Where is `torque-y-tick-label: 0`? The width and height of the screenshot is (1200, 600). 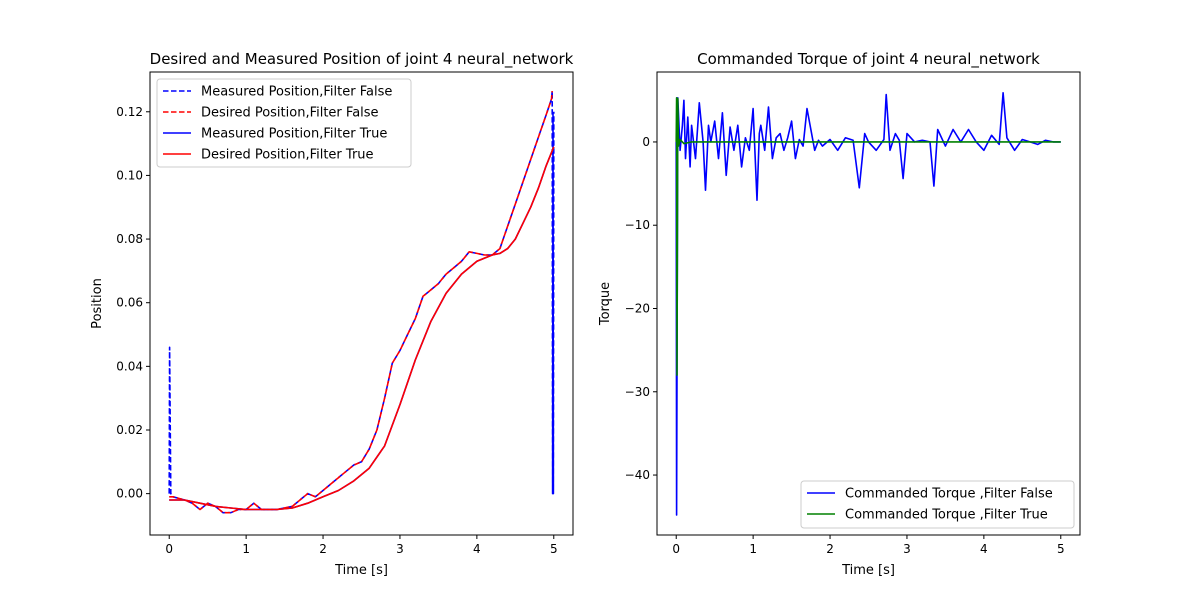
torque-y-tick-label: 0 is located at coordinates (646, 142).